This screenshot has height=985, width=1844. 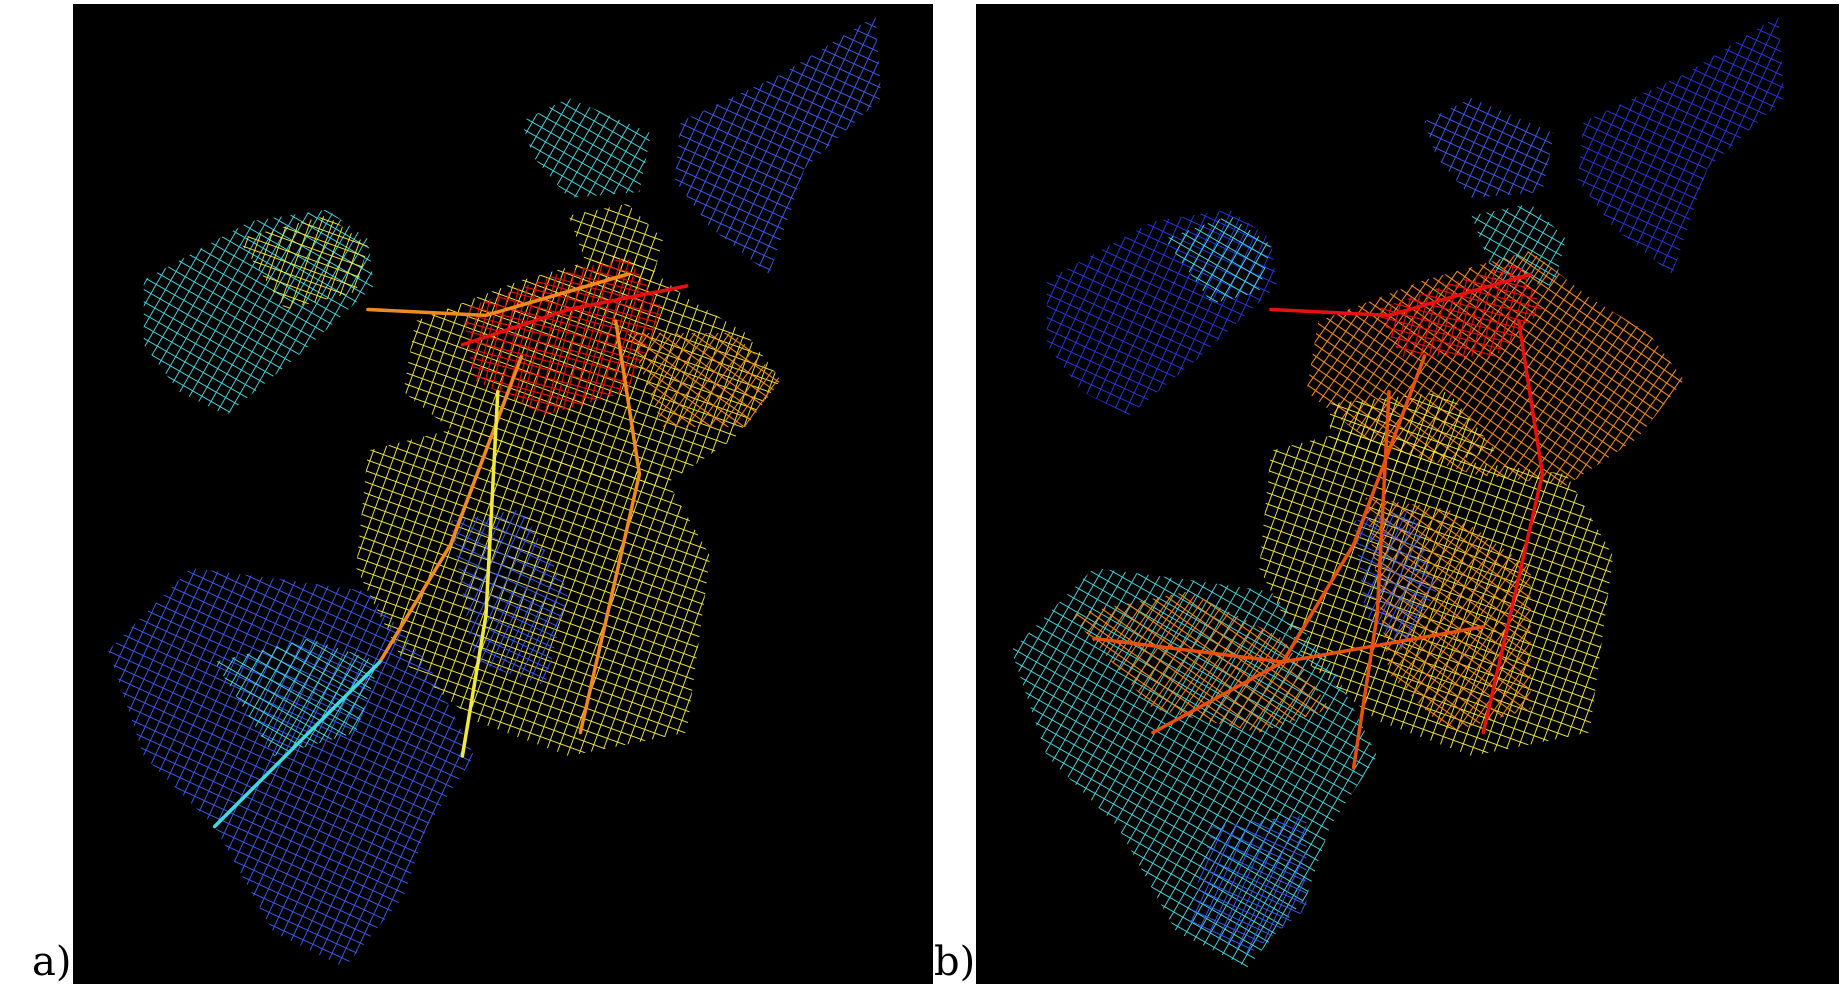 What do you see at coordinates (954, 962) in the screenshot?
I see `panel-label: b)` at bounding box center [954, 962].